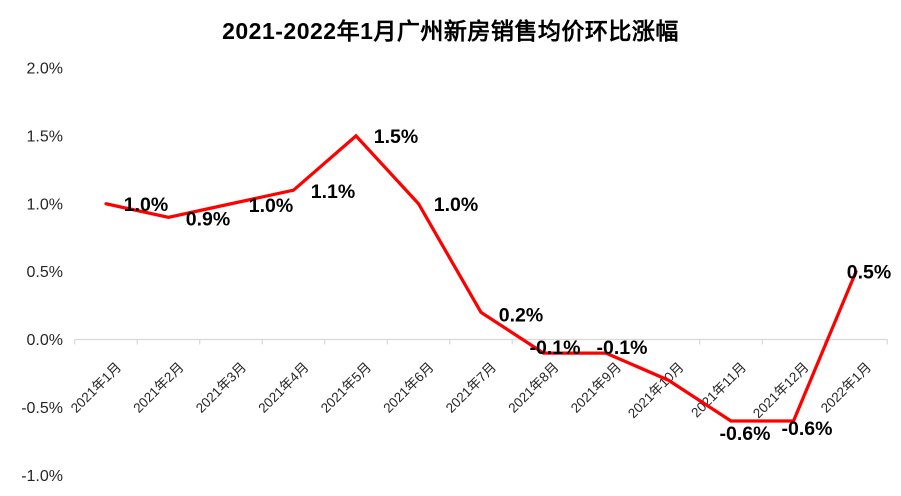 The width and height of the screenshot is (901, 496). What do you see at coordinates (45, 204) in the screenshot?
I see `y-axis-tick-label: 1.0%` at bounding box center [45, 204].